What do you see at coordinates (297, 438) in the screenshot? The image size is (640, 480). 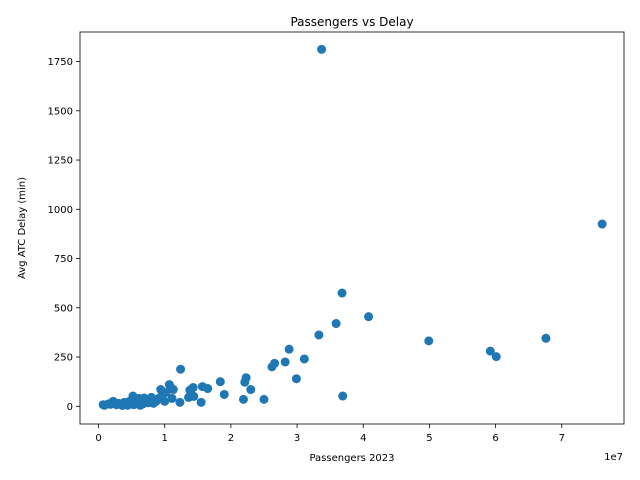 I see `x-tick-label: 3` at bounding box center [297, 438].